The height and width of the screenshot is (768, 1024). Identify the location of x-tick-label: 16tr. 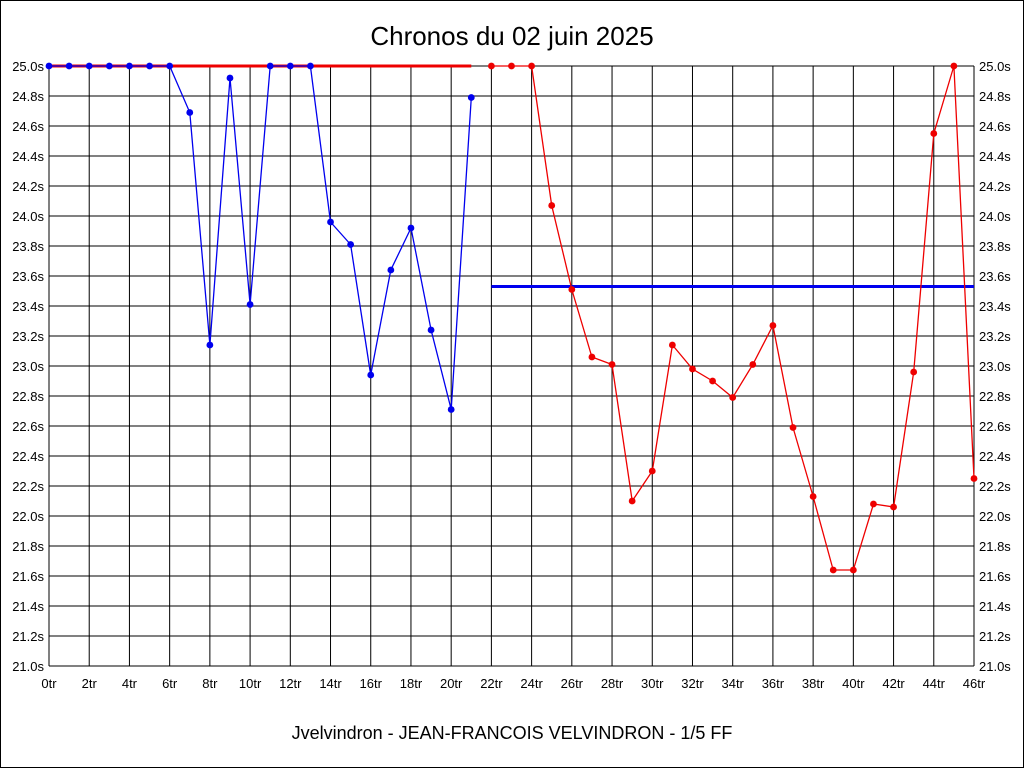
(371, 683).